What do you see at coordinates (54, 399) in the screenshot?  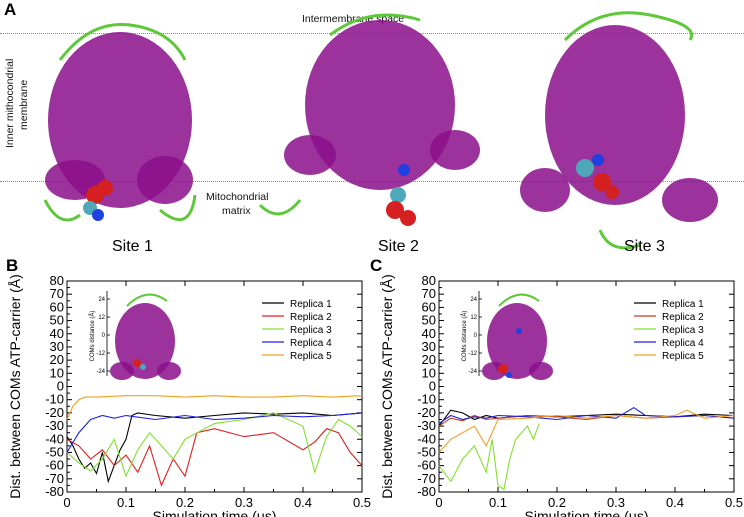 I see `y-tick-label: -10` at bounding box center [54, 399].